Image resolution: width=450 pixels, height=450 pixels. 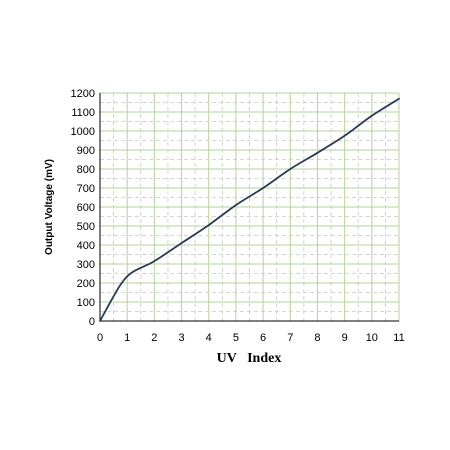 What do you see at coordinates (249, 358) in the screenshot?
I see `x-axis-title: UV Index` at bounding box center [249, 358].